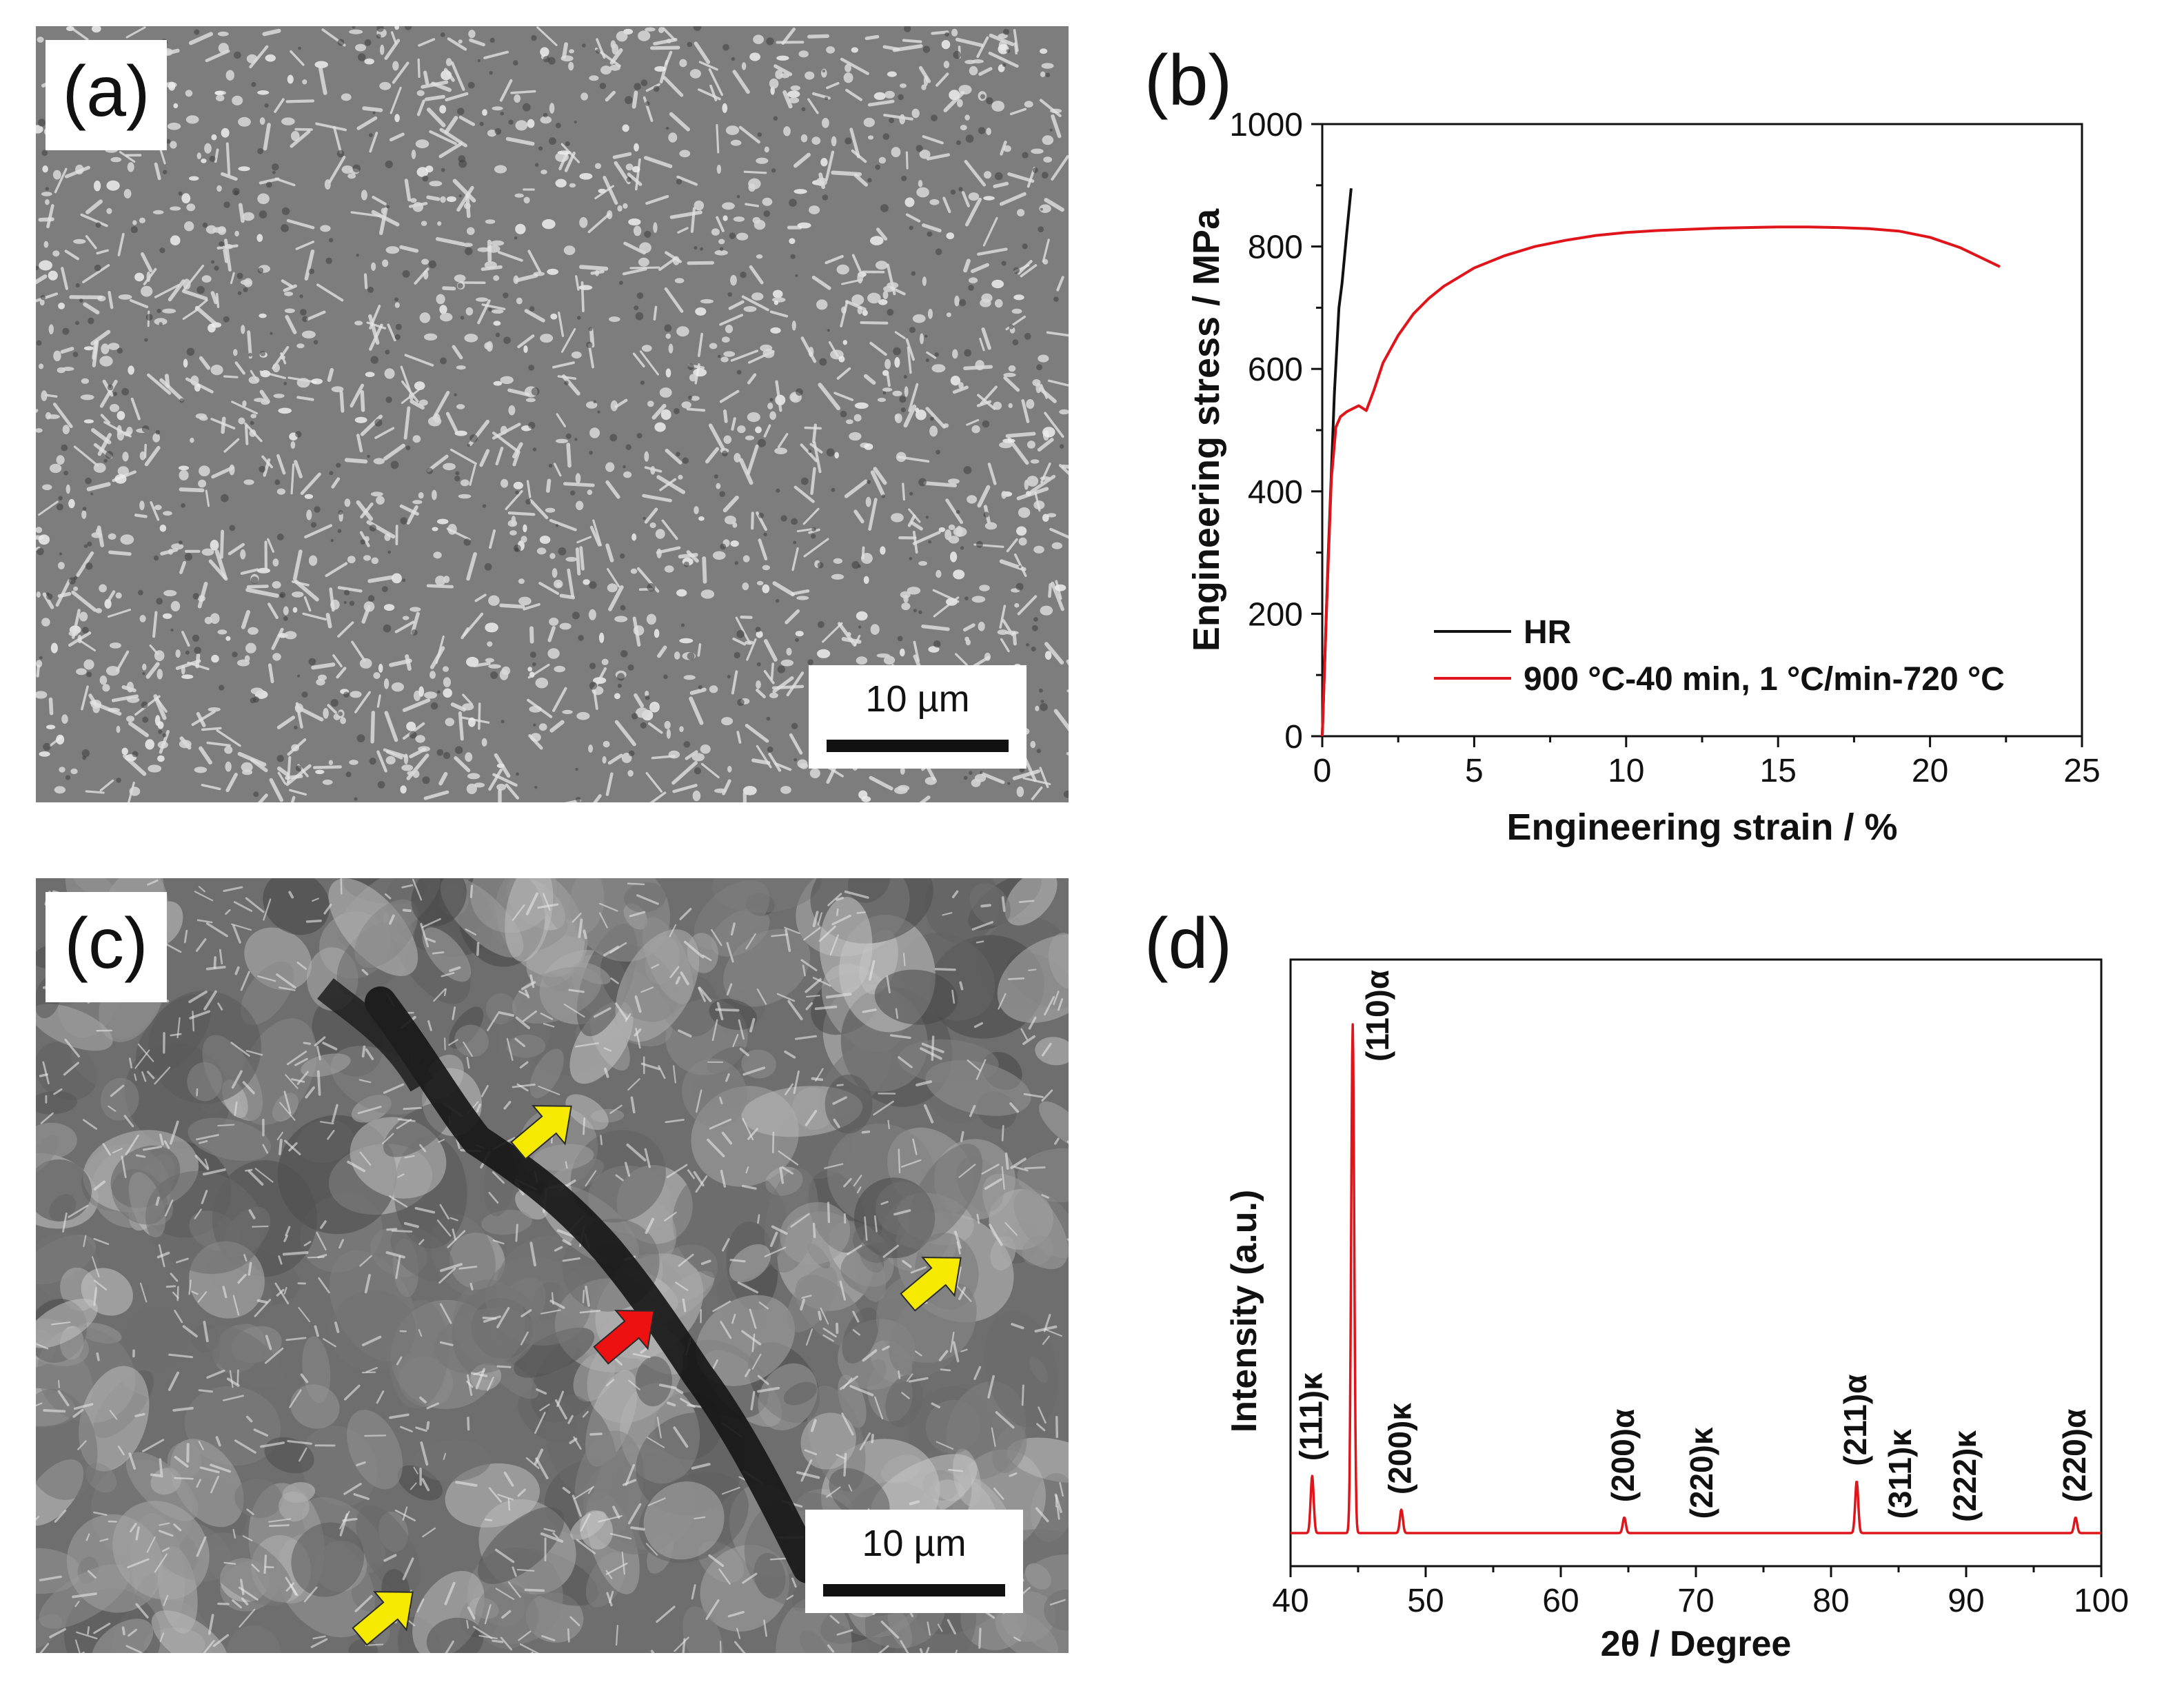 The width and height of the screenshot is (2184, 1693). Describe the element at coordinates (546, 1073) in the screenshot. I see `facet` at that location.